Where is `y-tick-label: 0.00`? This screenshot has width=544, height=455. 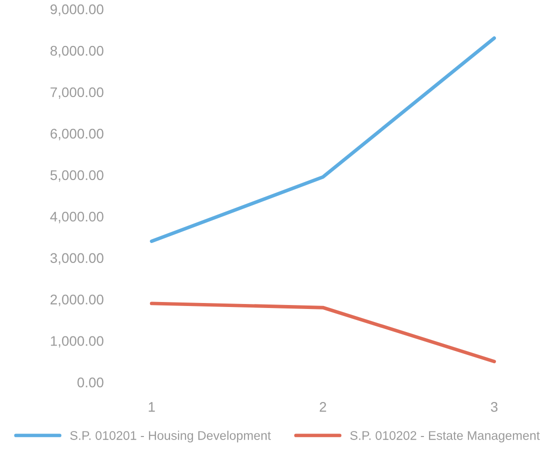 y-tick-label: 0.00 is located at coordinates (90, 383).